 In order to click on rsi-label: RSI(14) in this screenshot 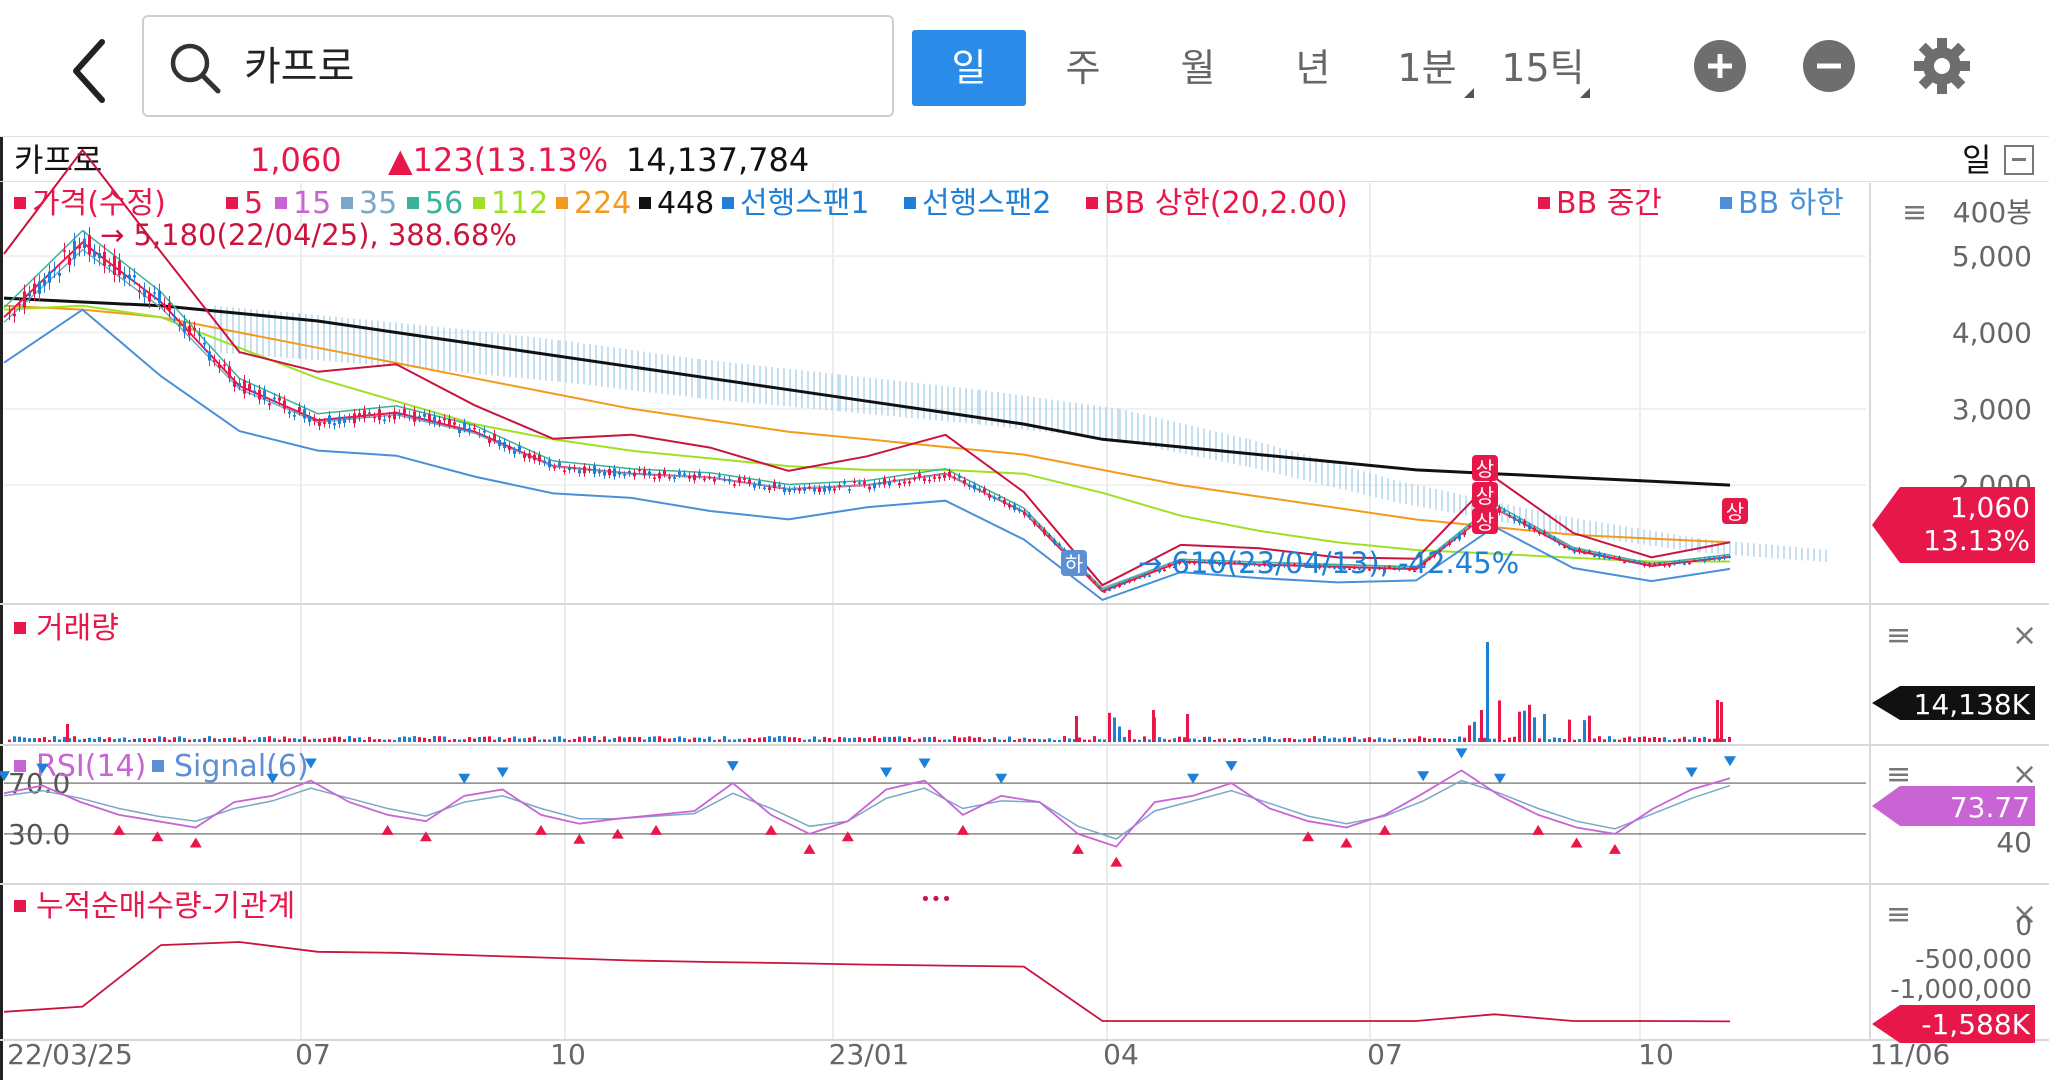, I will do `click(91, 766)`.